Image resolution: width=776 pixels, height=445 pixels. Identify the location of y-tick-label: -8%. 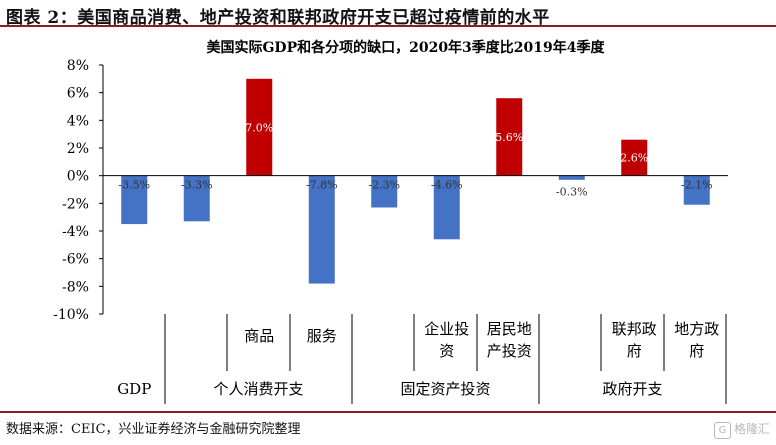
(75, 287).